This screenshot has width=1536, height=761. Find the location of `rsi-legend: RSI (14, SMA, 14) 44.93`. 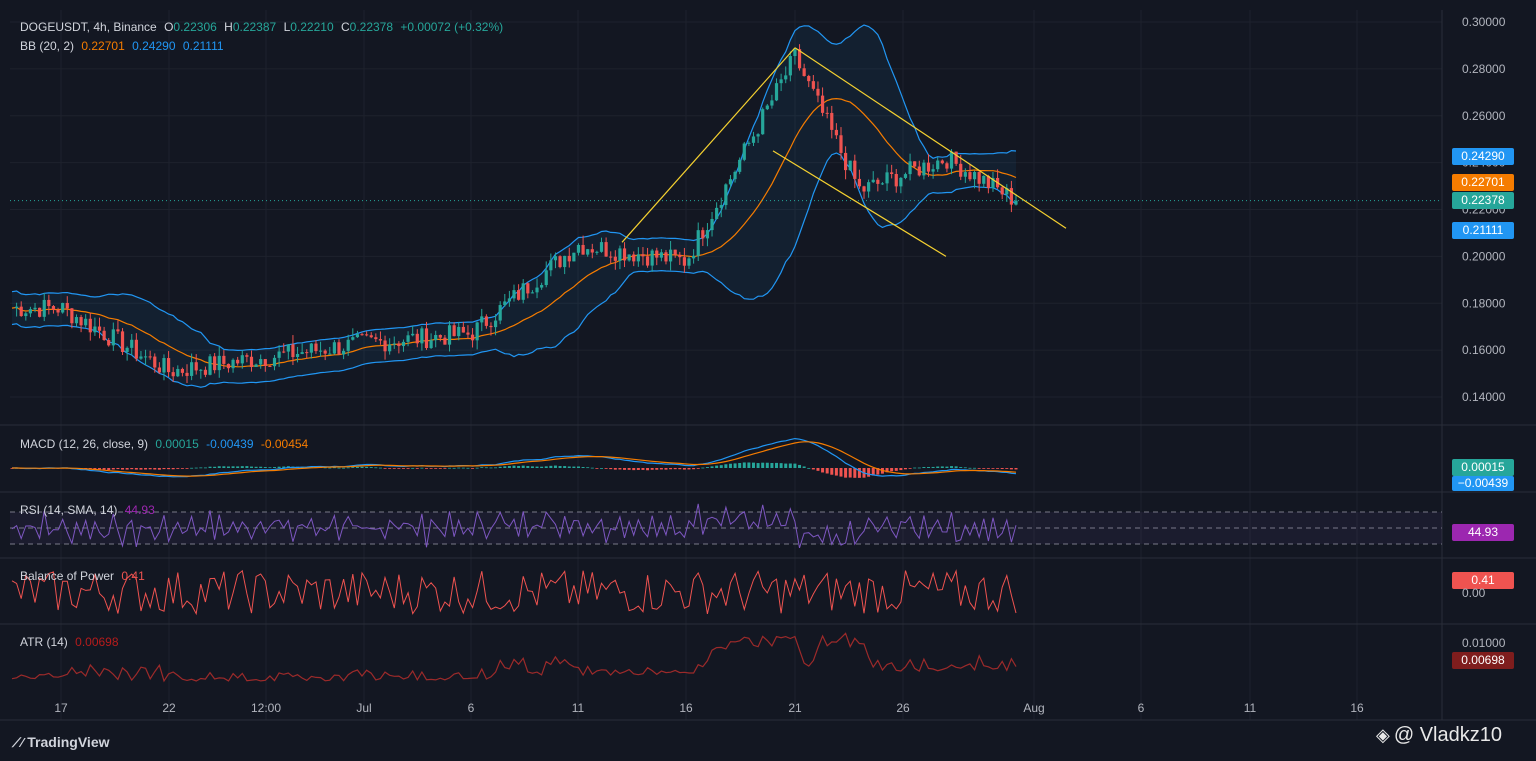

rsi-legend: RSI (14, SMA, 14) 44.93 is located at coordinates (89, 510).